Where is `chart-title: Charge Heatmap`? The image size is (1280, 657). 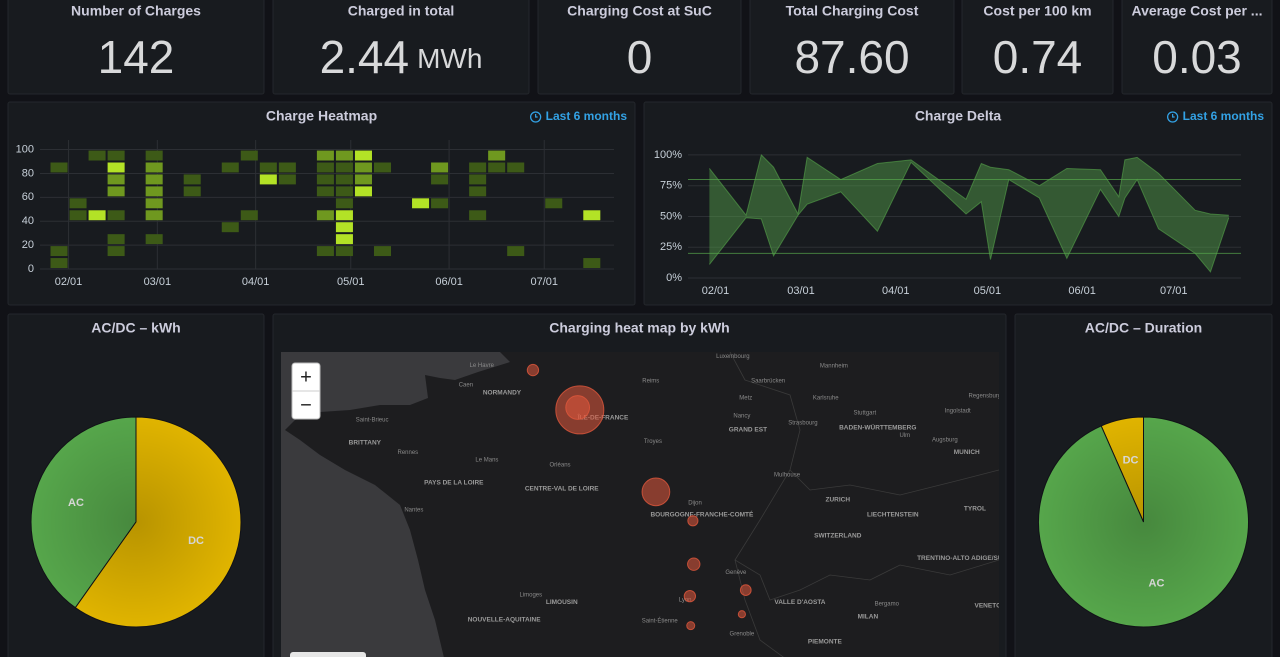 chart-title: Charge Heatmap is located at coordinates (321, 116).